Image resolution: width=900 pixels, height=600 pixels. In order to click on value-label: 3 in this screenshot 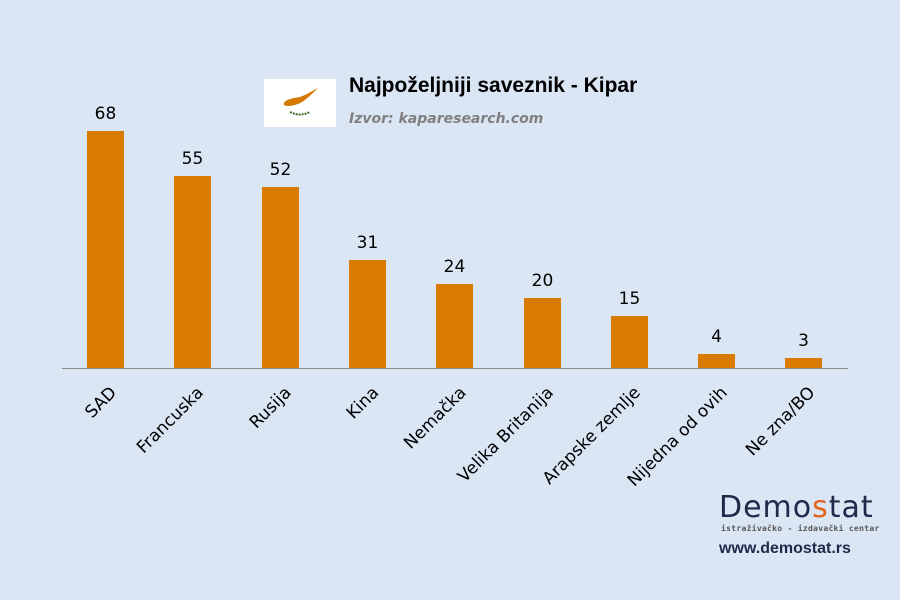, I will do `click(803, 341)`.